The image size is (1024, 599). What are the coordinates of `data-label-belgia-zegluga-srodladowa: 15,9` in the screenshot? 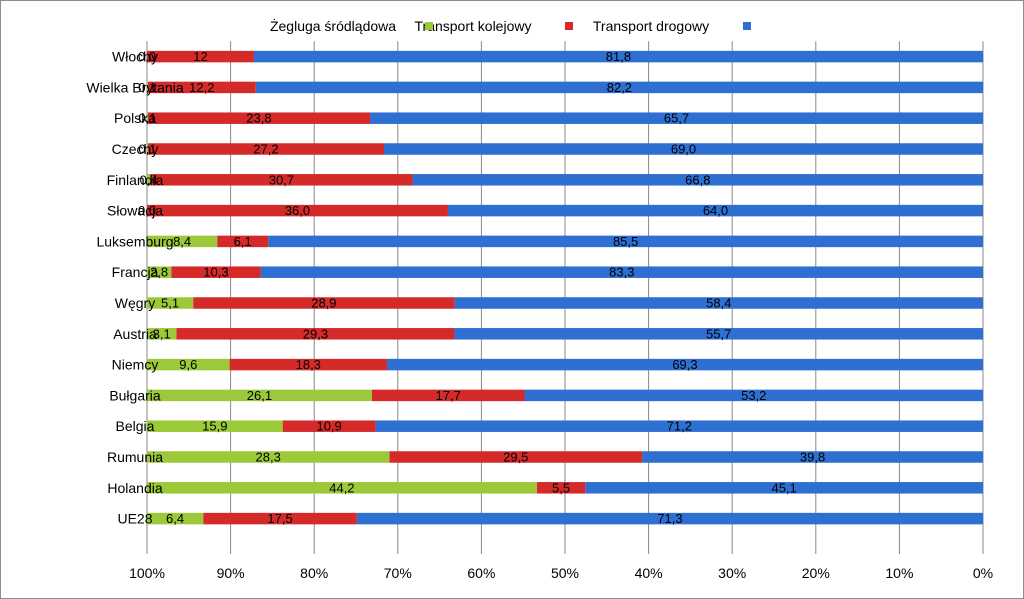 It's located at (214, 426).